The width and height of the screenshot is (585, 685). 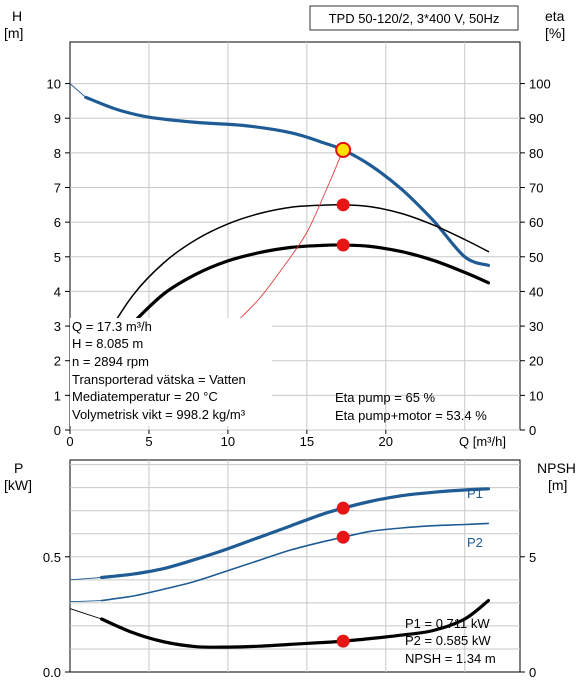 I want to click on y-tick-label-left: 6, so click(x=57, y=222).